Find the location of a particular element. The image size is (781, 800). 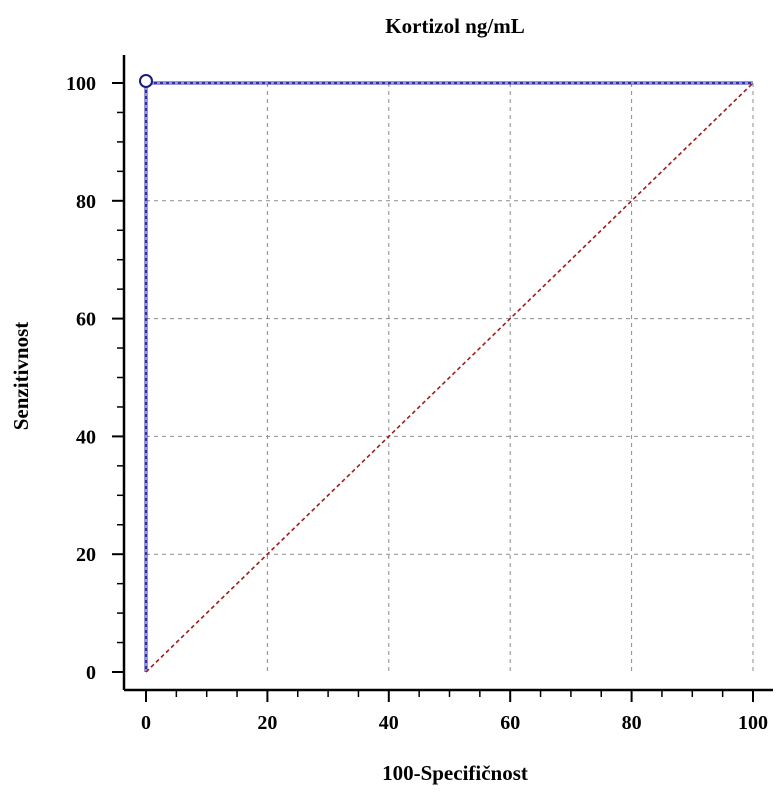

x-tick-label-20: 20 is located at coordinates (267, 723).